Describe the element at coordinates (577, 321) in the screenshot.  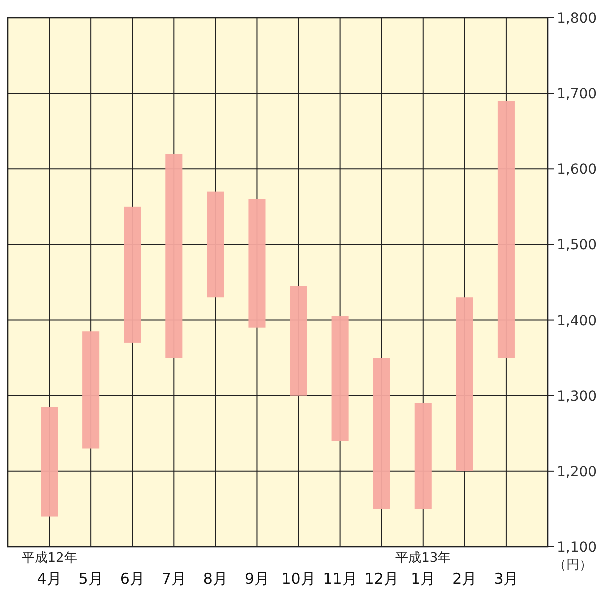
I see `y-tick-label: 1,400` at that location.